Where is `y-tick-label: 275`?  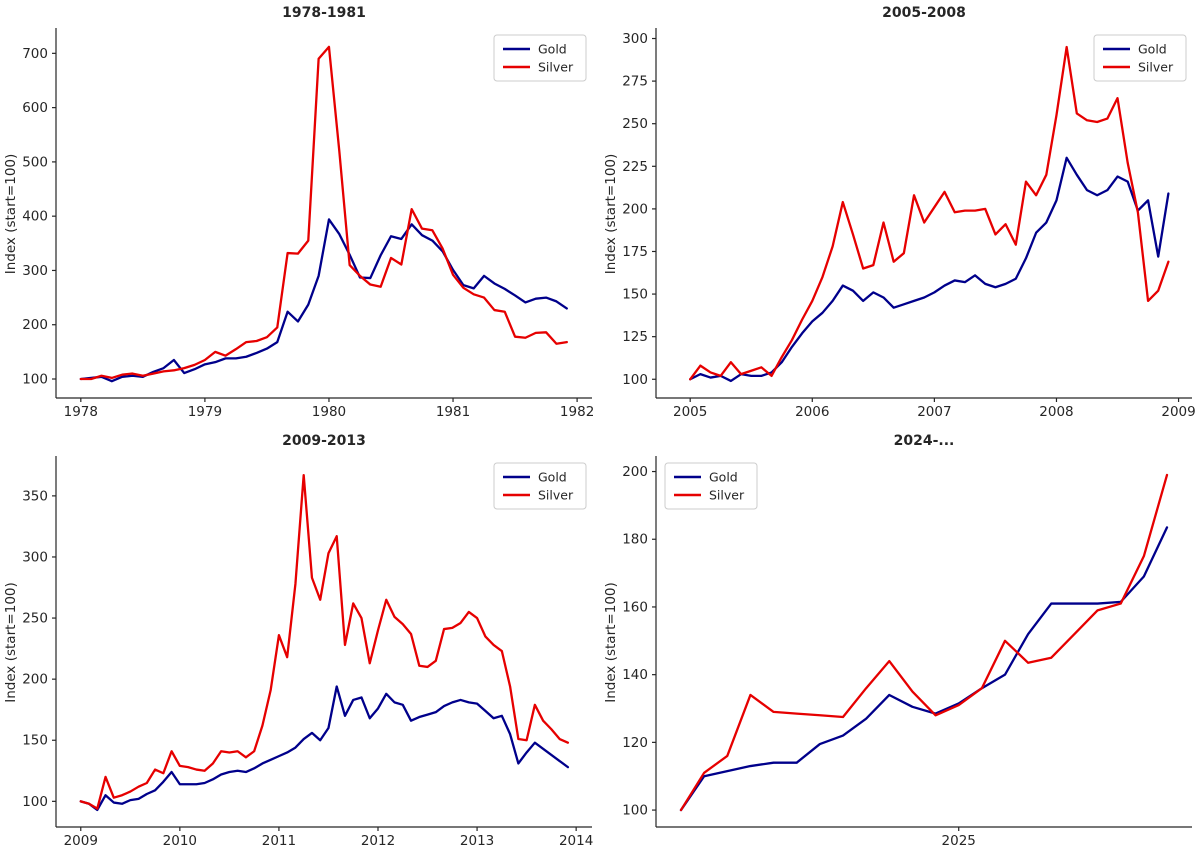
y-tick-label: 275 is located at coordinates (635, 82).